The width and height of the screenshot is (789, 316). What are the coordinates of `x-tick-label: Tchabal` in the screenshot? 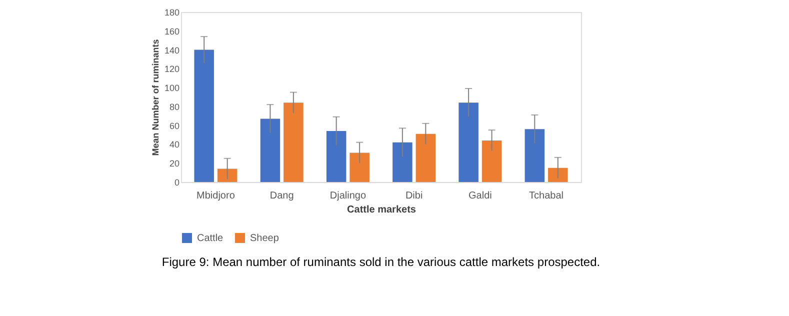 It's located at (546, 196).